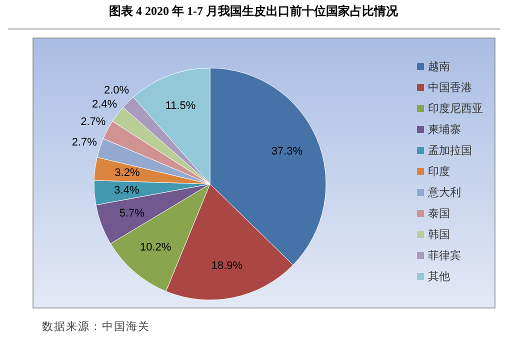 The width and height of the screenshot is (507, 347). What do you see at coordinates (444, 129) in the screenshot?
I see `legend-label: 柬埔寨` at bounding box center [444, 129].